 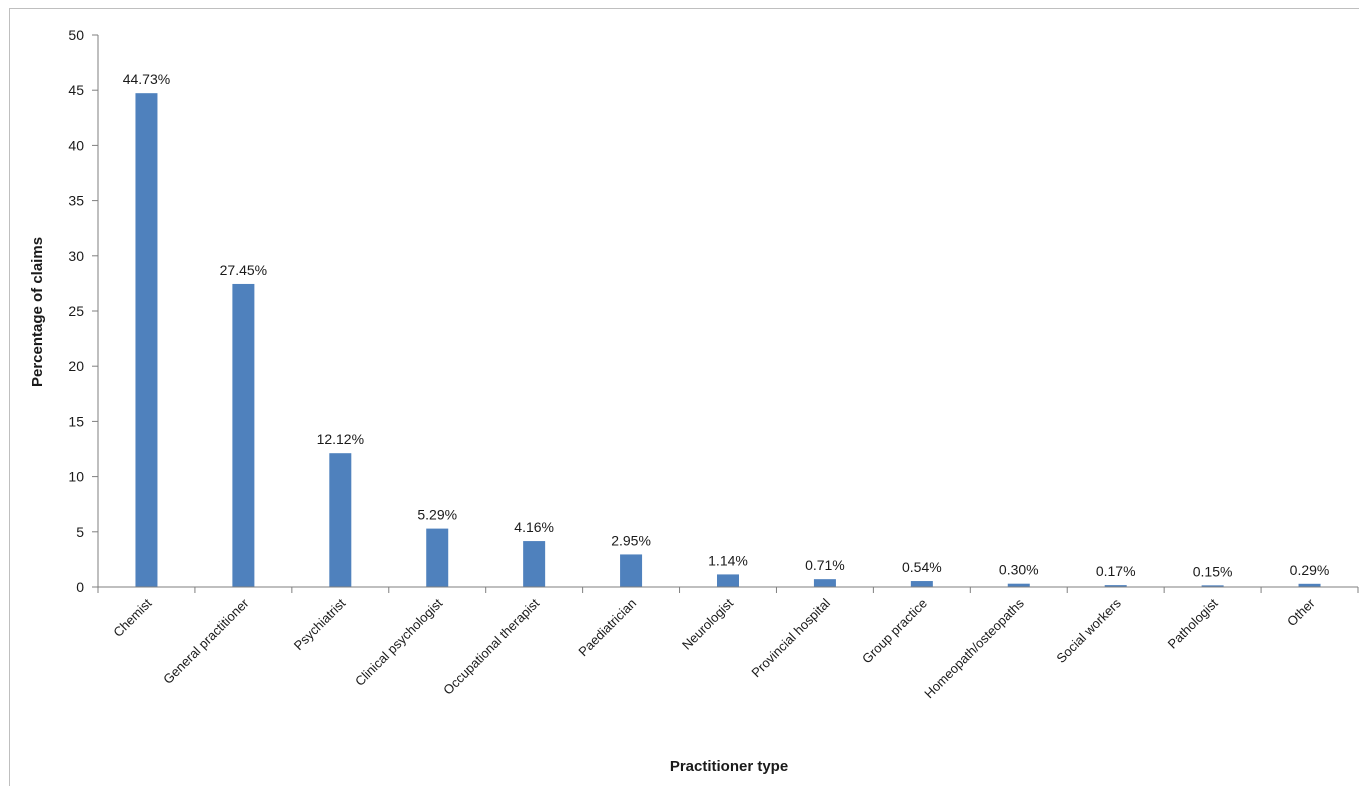 I want to click on y-tick-label: 5, so click(x=80, y=532).